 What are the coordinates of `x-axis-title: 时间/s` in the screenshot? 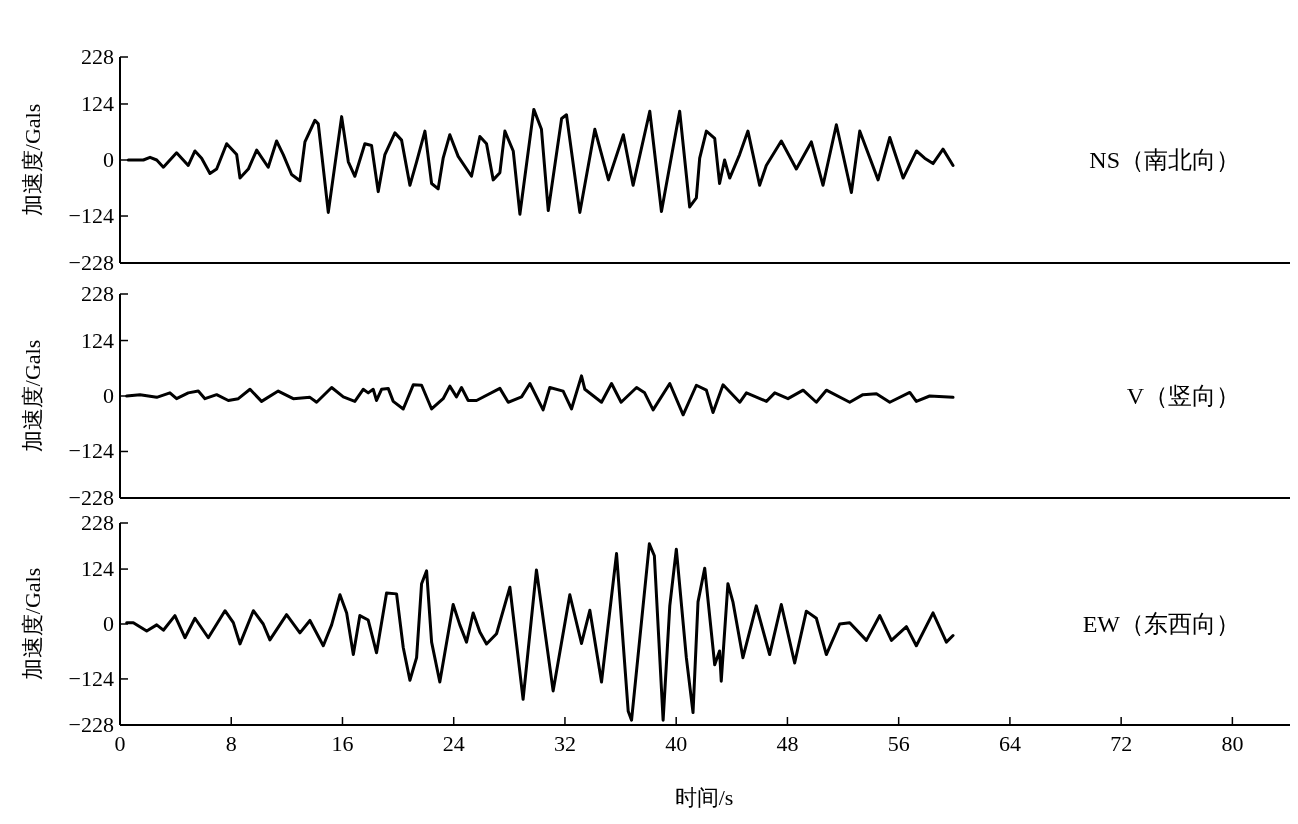 It's located at (704, 797).